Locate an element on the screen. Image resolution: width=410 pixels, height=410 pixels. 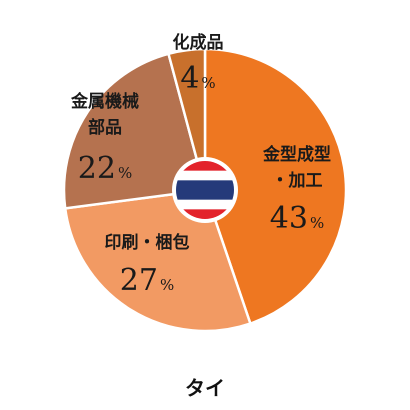
slice-category-label: 金型成型・加工 is located at coordinates (296, 167).